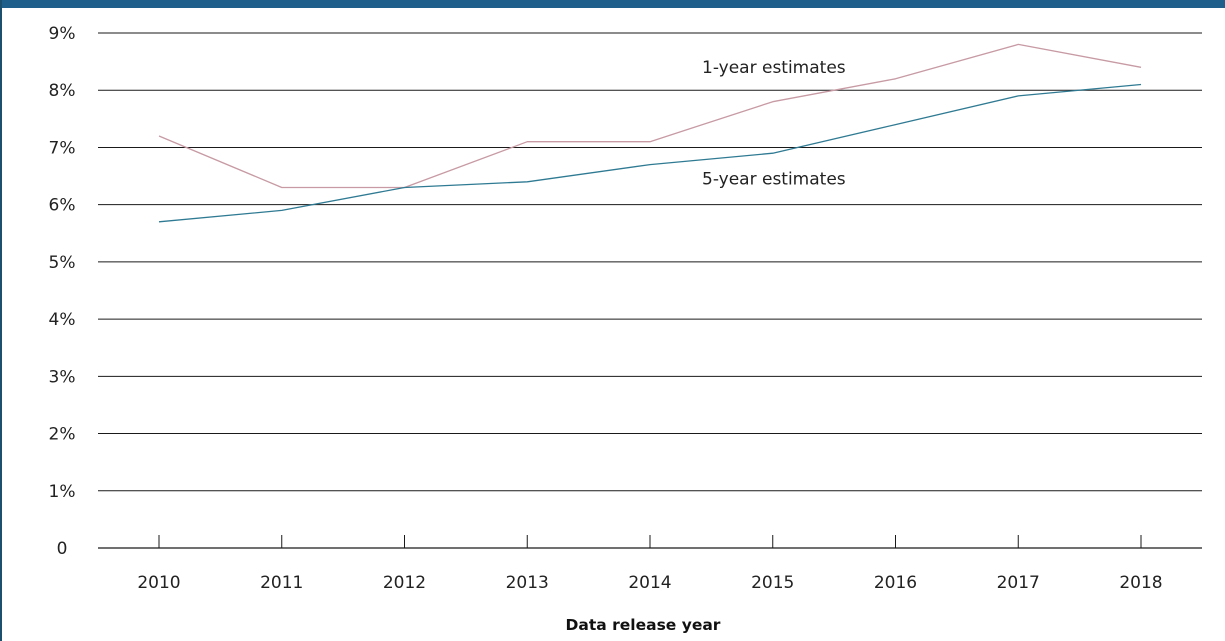  What do you see at coordinates (774, 180) in the screenshot?
I see `series-annotation-label: 5-year estimates` at bounding box center [774, 180].